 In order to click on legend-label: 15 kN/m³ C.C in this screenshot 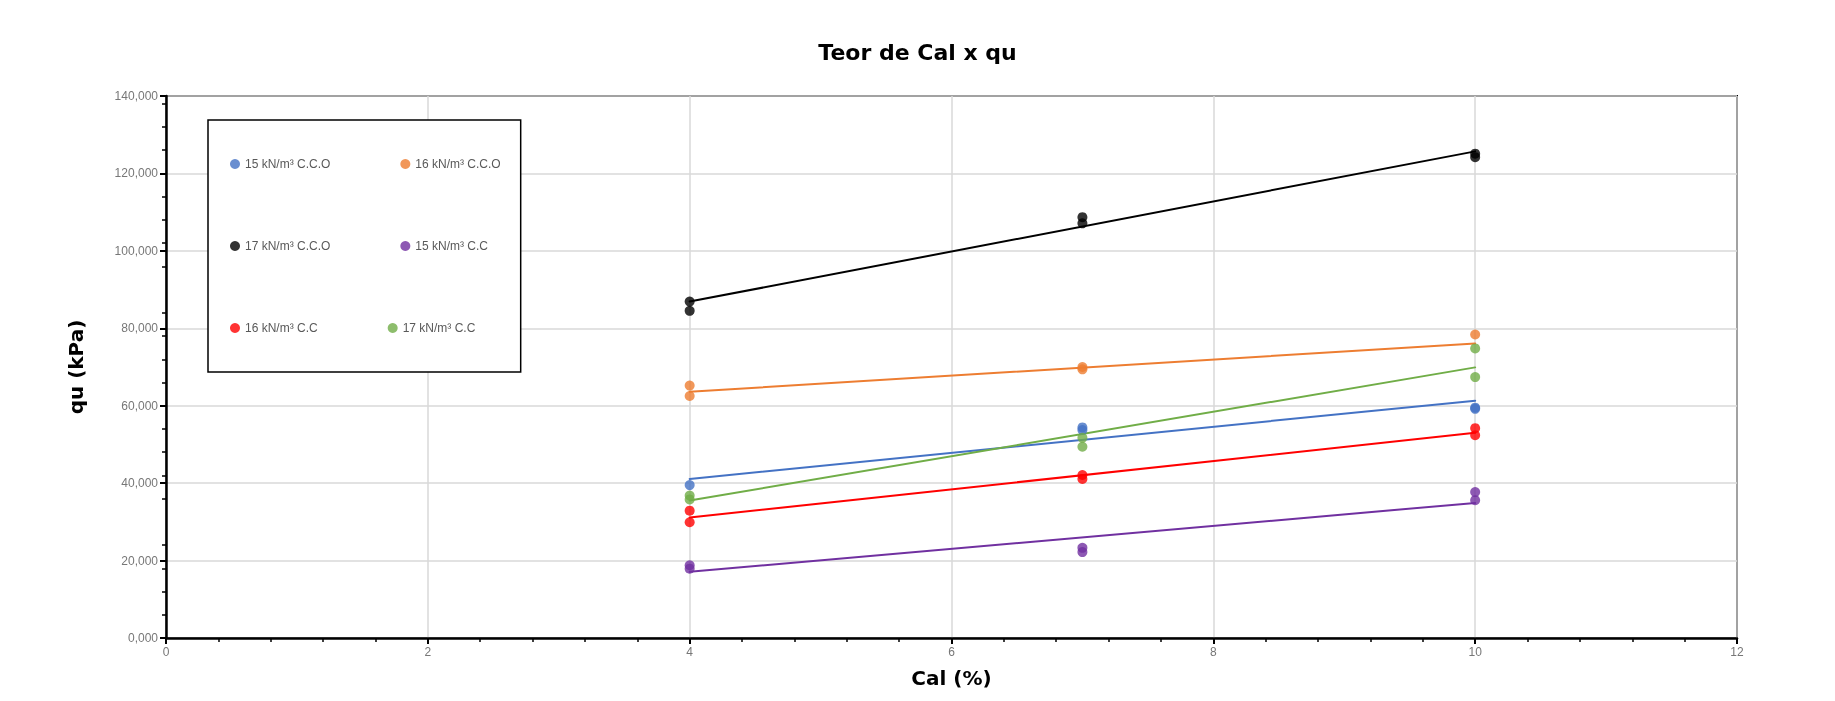, I will do `click(452, 246)`.